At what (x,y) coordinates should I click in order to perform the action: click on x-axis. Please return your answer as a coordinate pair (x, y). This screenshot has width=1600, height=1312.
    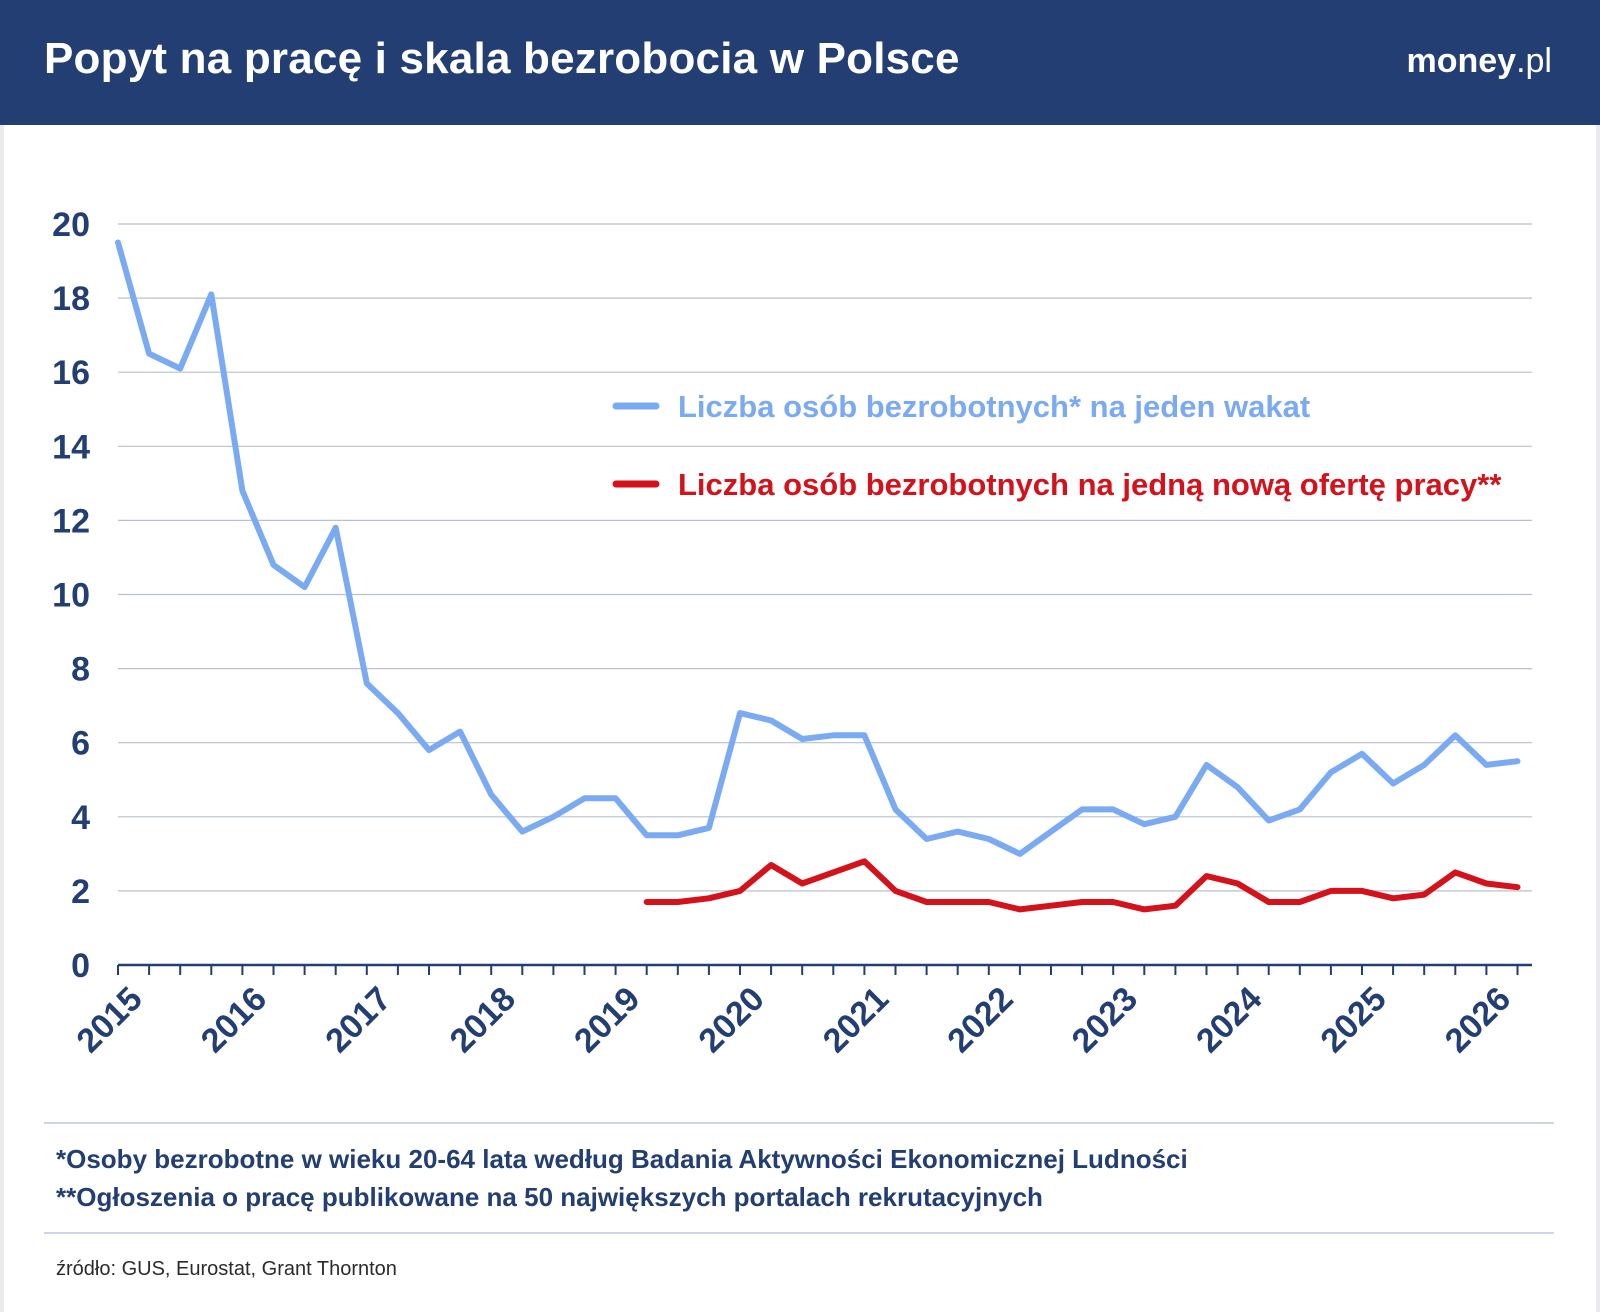
    Looking at the image, I should click on (824, 969).